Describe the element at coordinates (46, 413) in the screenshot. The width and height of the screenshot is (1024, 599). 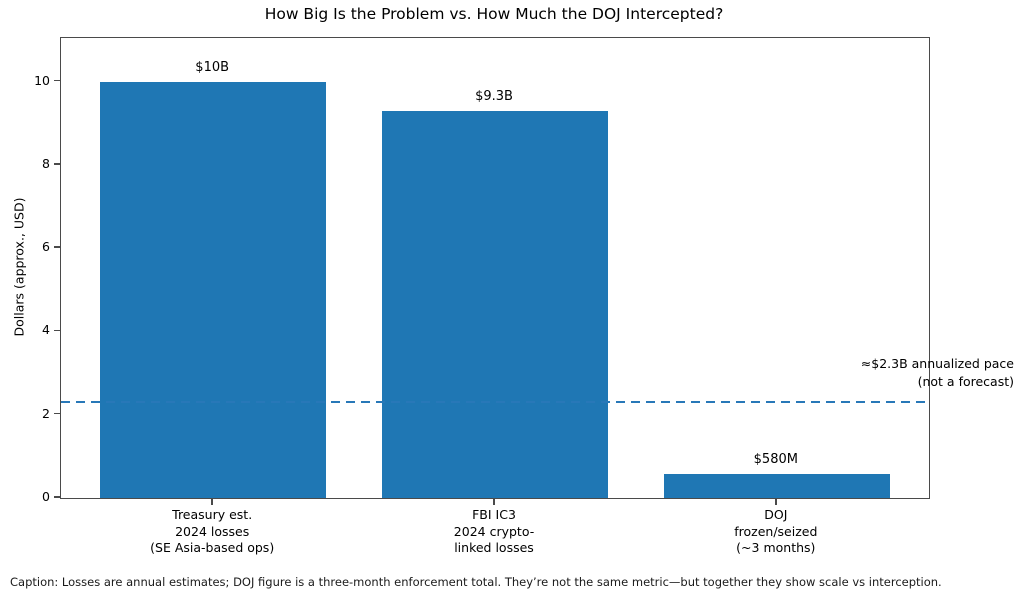
I see `y-tick-label: 2` at that location.